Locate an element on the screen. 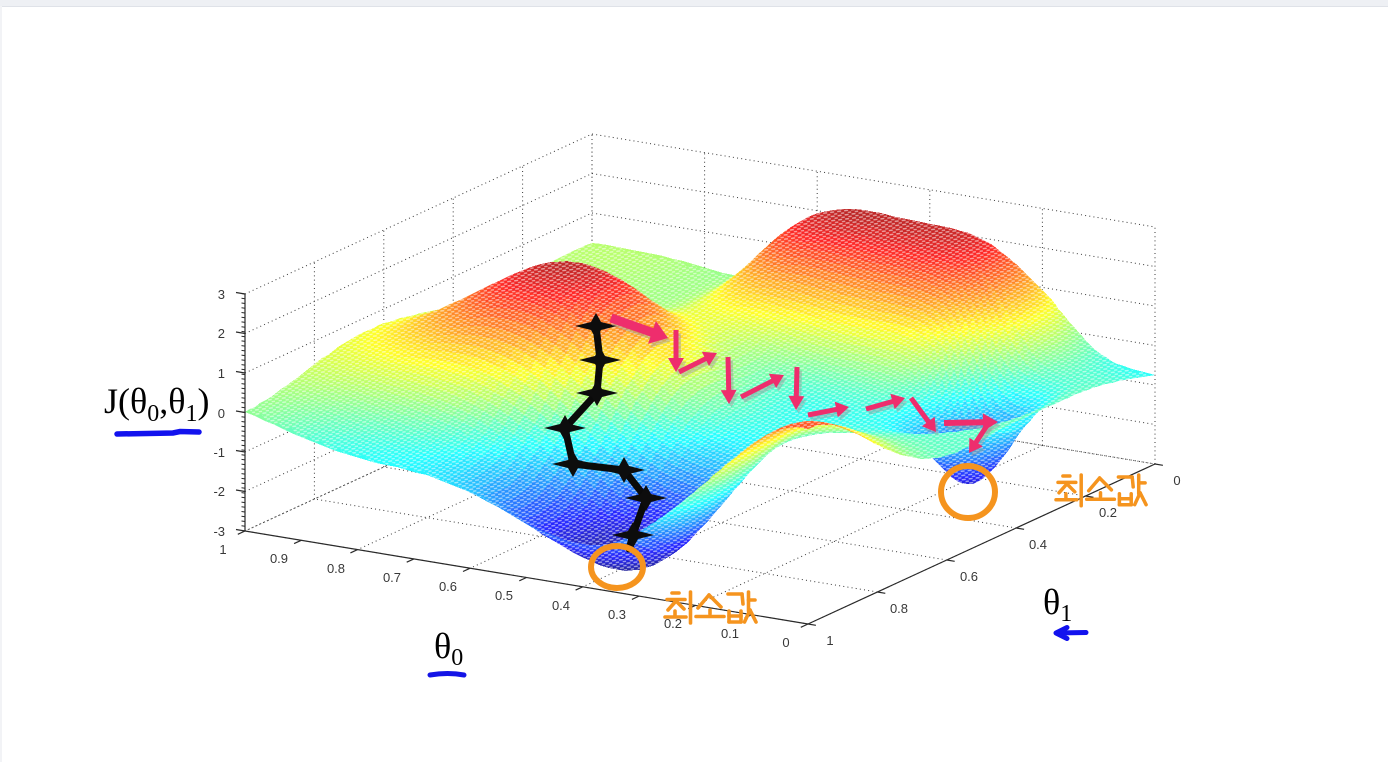  svg-text: 2 is located at coordinates (221, 333).